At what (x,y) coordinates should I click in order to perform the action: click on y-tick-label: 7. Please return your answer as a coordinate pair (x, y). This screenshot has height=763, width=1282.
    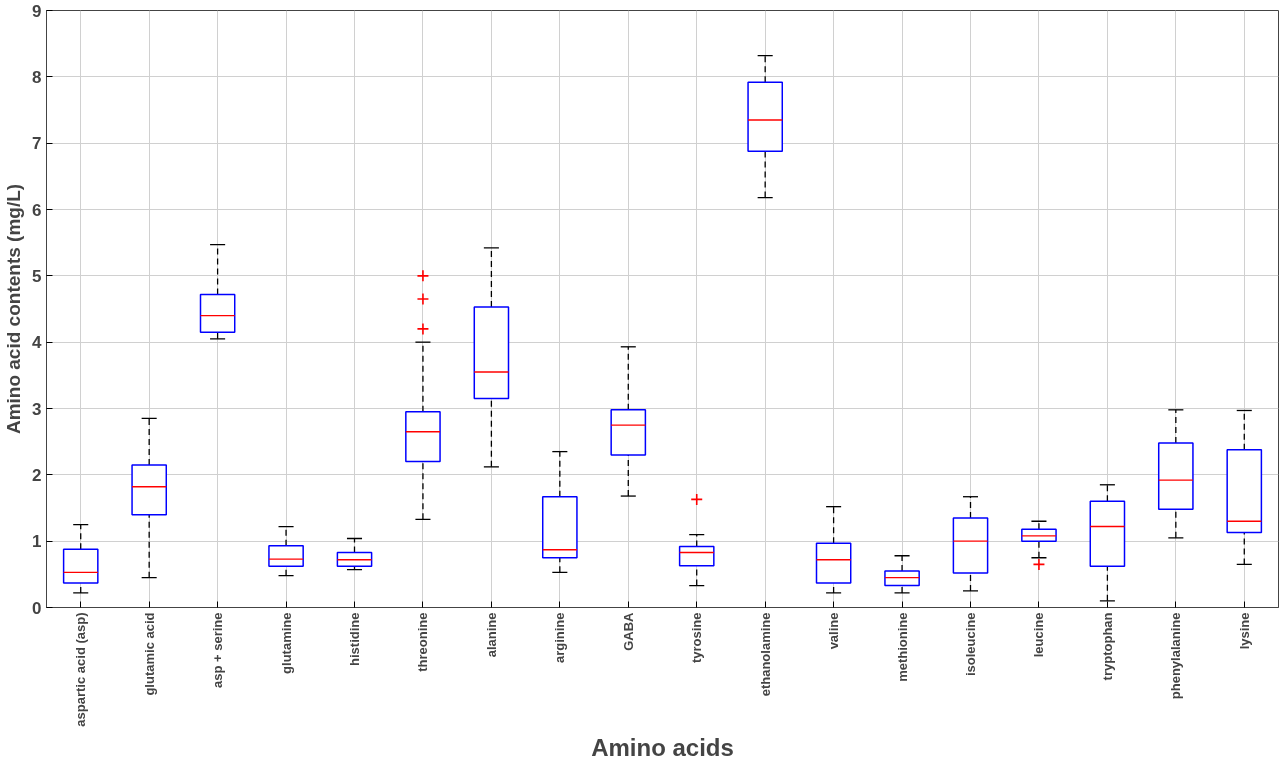
    Looking at the image, I should click on (37, 144).